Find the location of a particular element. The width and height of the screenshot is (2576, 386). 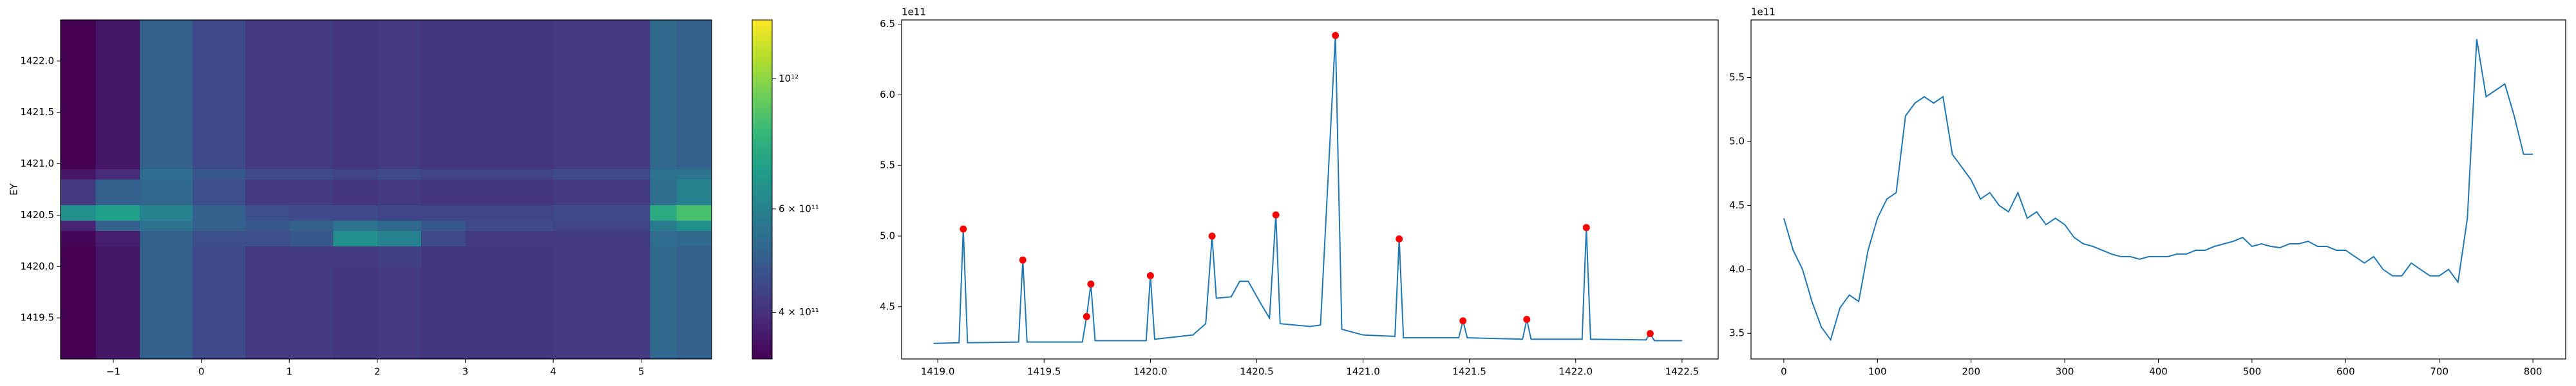

colorbar-tick-label: 4 × 10¹¹ is located at coordinates (799, 312).